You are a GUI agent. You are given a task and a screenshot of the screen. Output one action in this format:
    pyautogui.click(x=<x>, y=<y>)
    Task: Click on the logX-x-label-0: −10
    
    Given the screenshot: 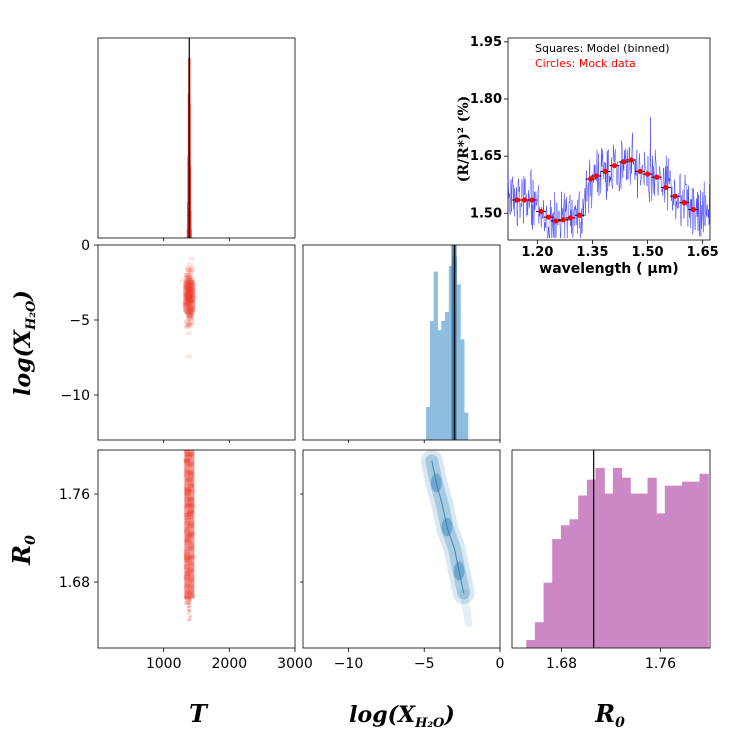 What is the action you would take?
    pyautogui.click(x=349, y=664)
    